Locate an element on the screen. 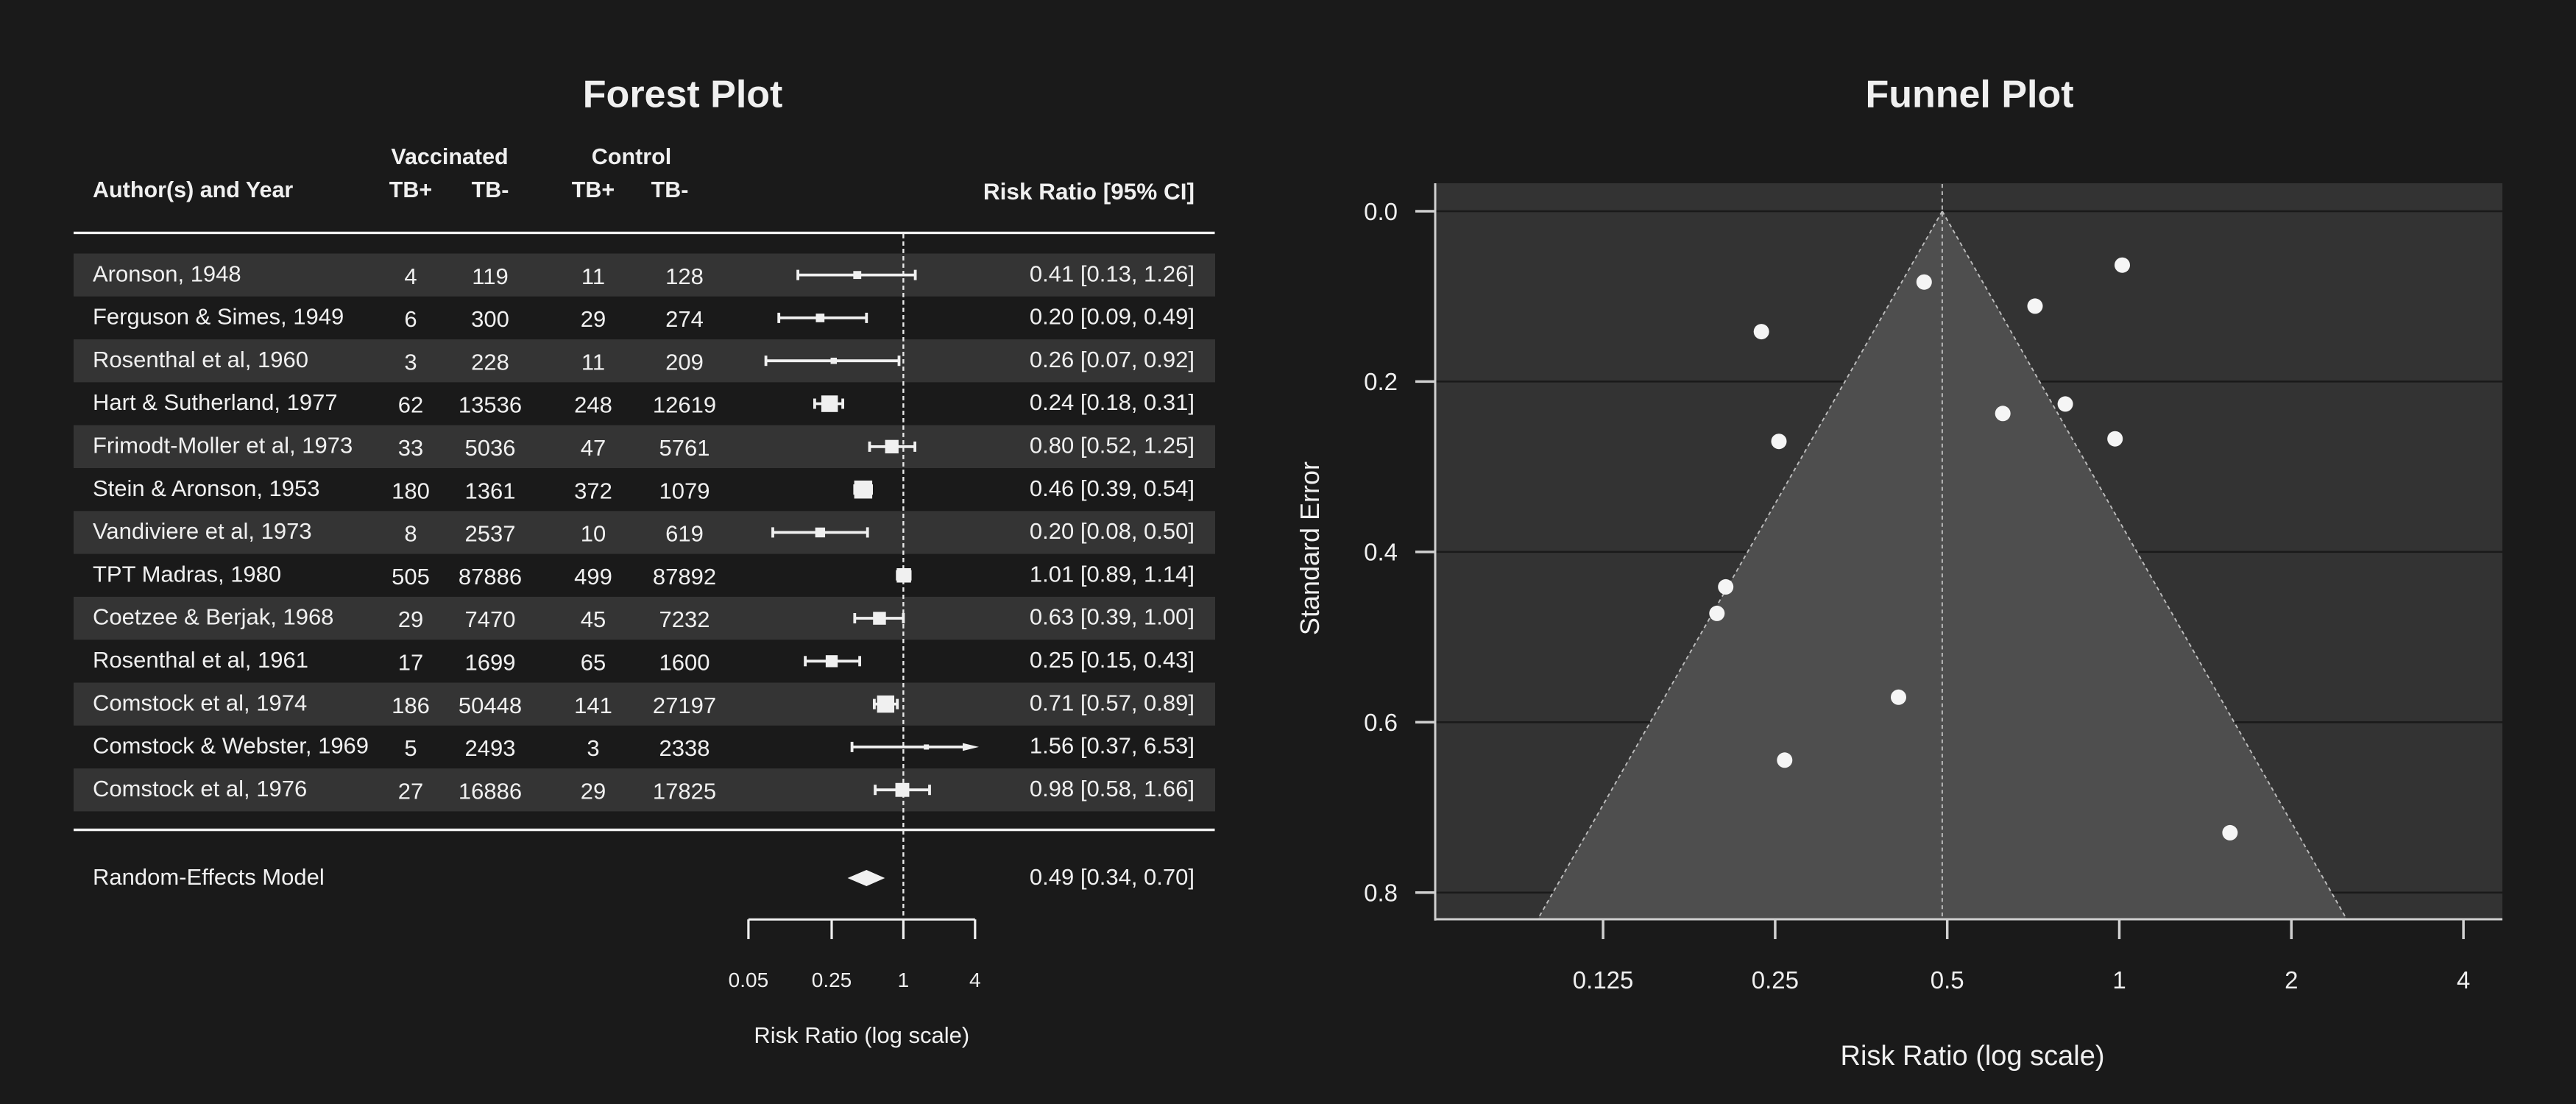 The height and width of the screenshot is (1104, 2576). svg-text: Stein & Aronson, 1953 is located at coordinates (206, 488).